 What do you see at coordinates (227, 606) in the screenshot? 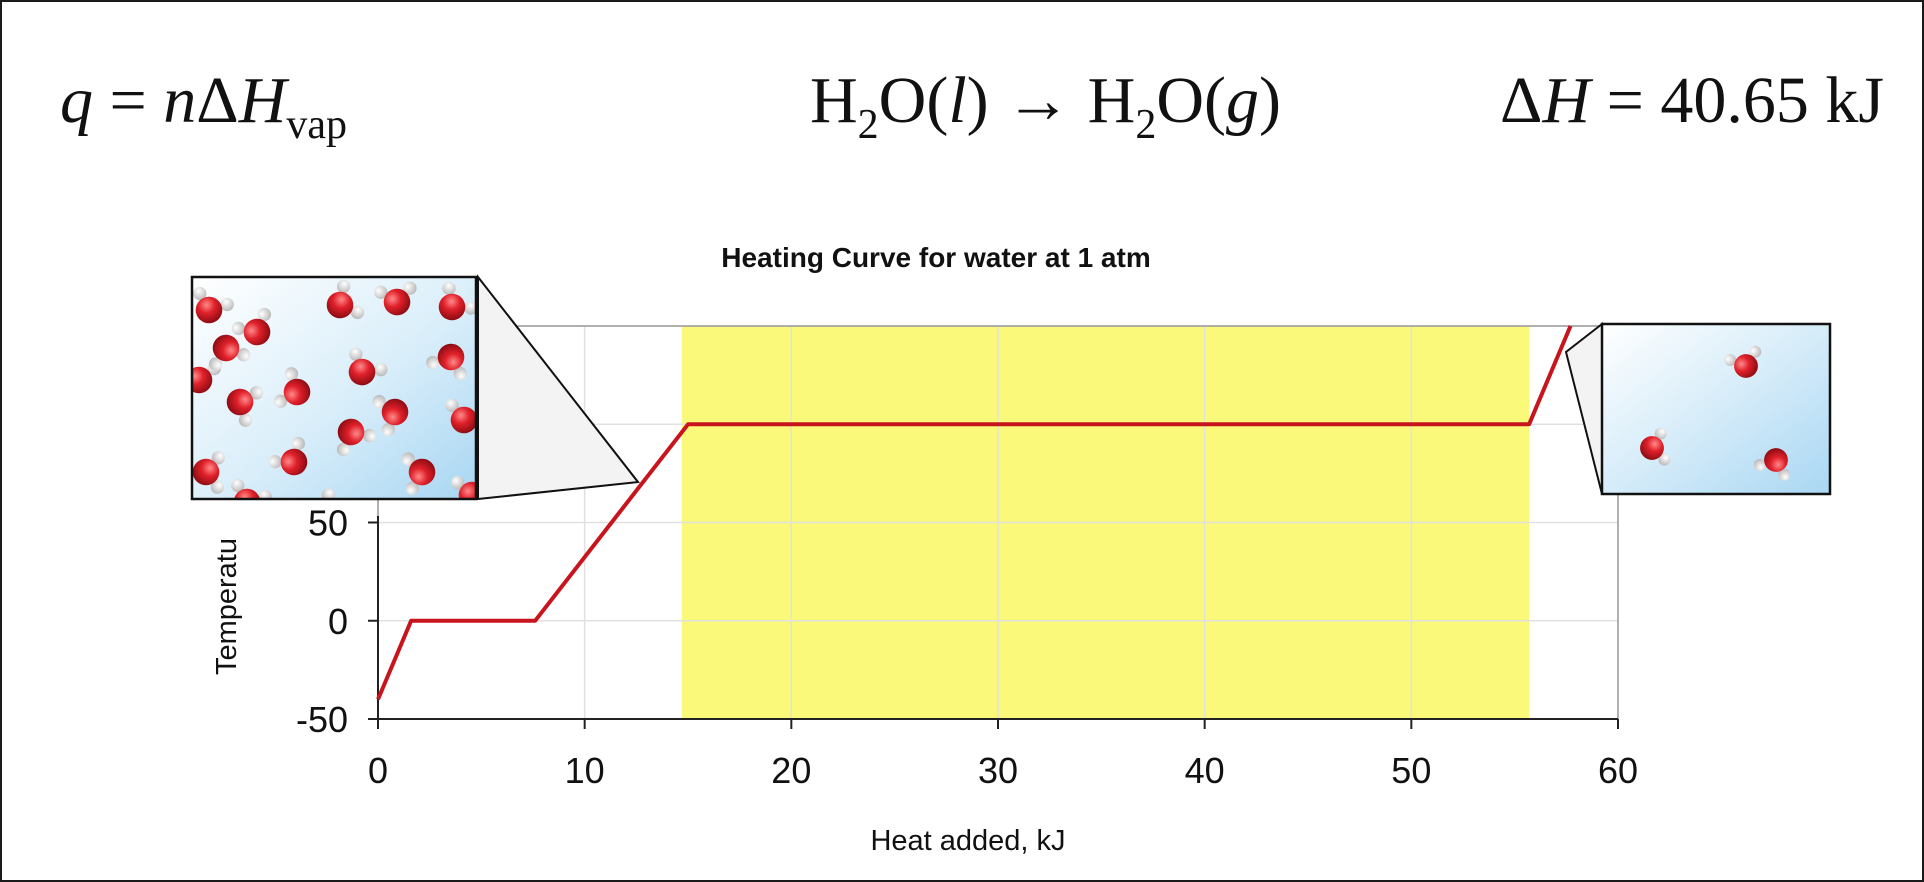
I see `y-axis-label: Temperatu` at bounding box center [227, 606].